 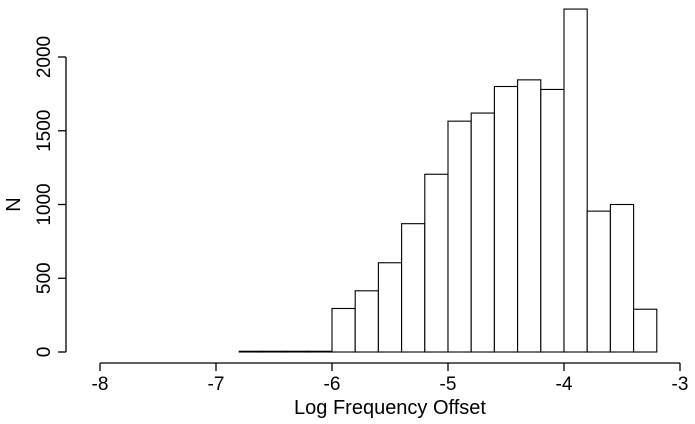 I want to click on y-tick-label: 2000, so click(x=44, y=57).